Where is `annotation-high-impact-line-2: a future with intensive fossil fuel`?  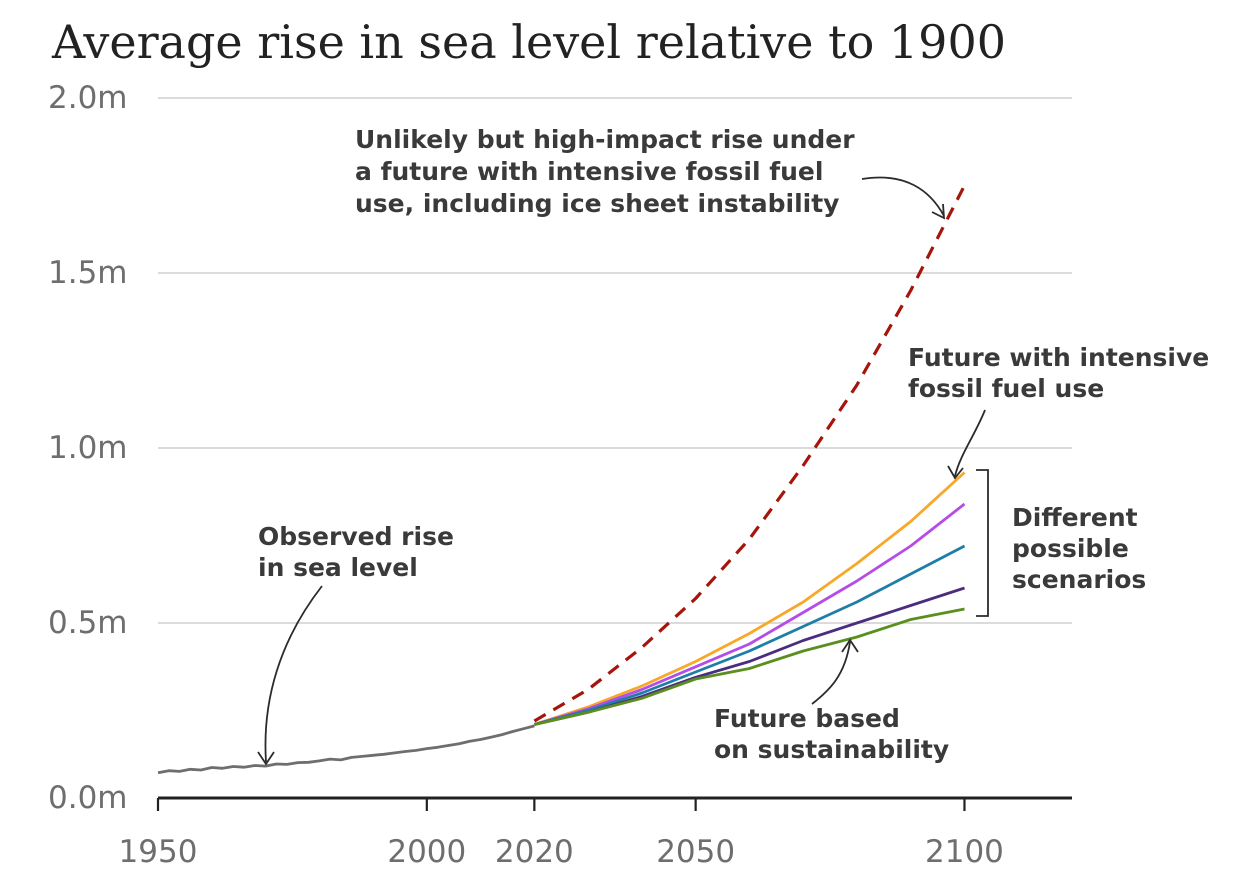
annotation-high-impact-line-2: a future with intensive fossil fuel is located at coordinates (589, 171).